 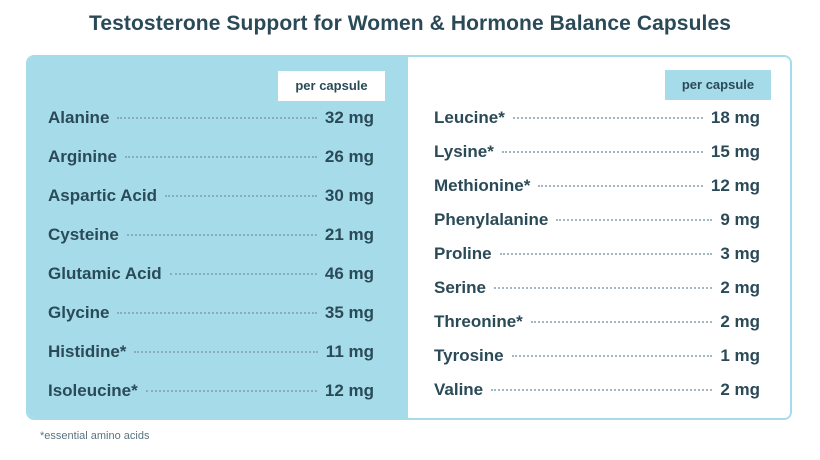 I want to click on ingredient-amount: 35 mg, so click(x=349, y=312).